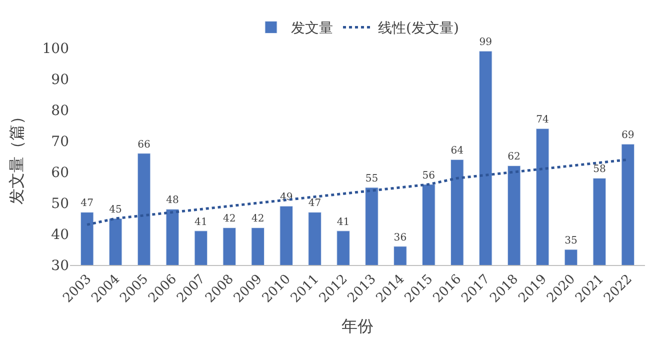 This screenshot has width=660, height=345. What do you see at coordinates (457, 151) in the screenshot?
I see `data-label: 64` at bounding box center [457, 151].